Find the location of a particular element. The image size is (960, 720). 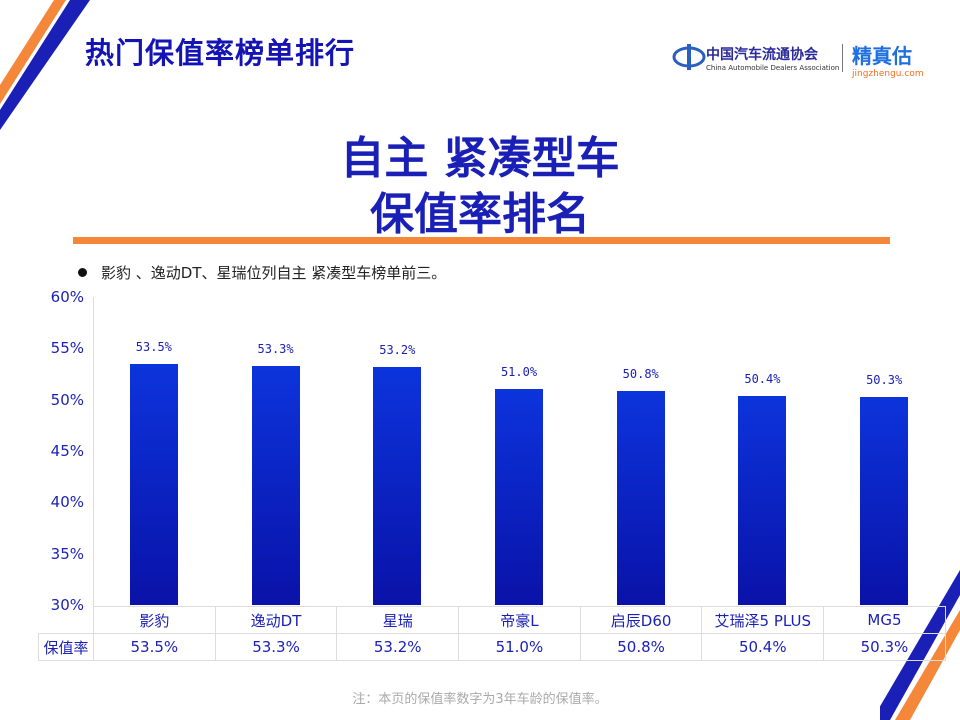

jzg-url: jingzhengu.com is located at coordinates (888, 74).